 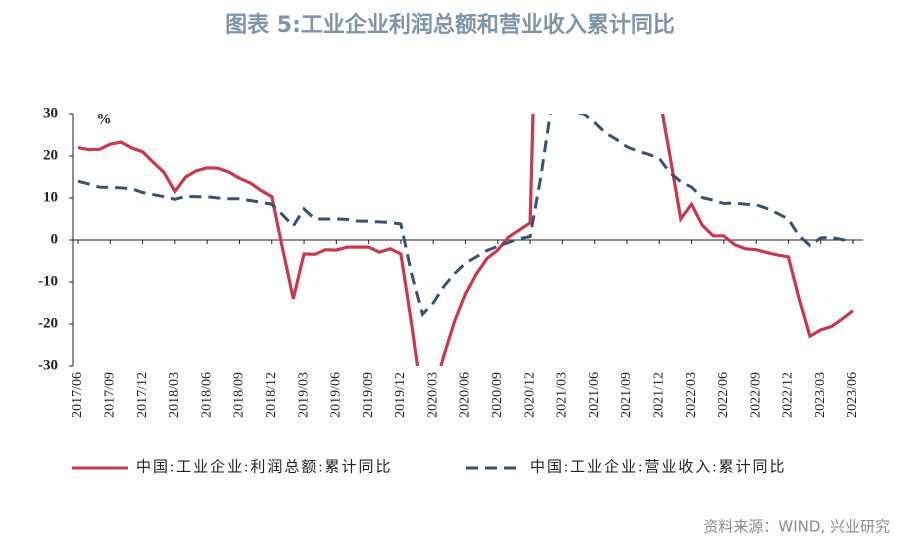 What do you see at coordinates (755, 395) in the screenshot?
I see `x-tick-label: 2022/09` at bounding box center [755, 395].